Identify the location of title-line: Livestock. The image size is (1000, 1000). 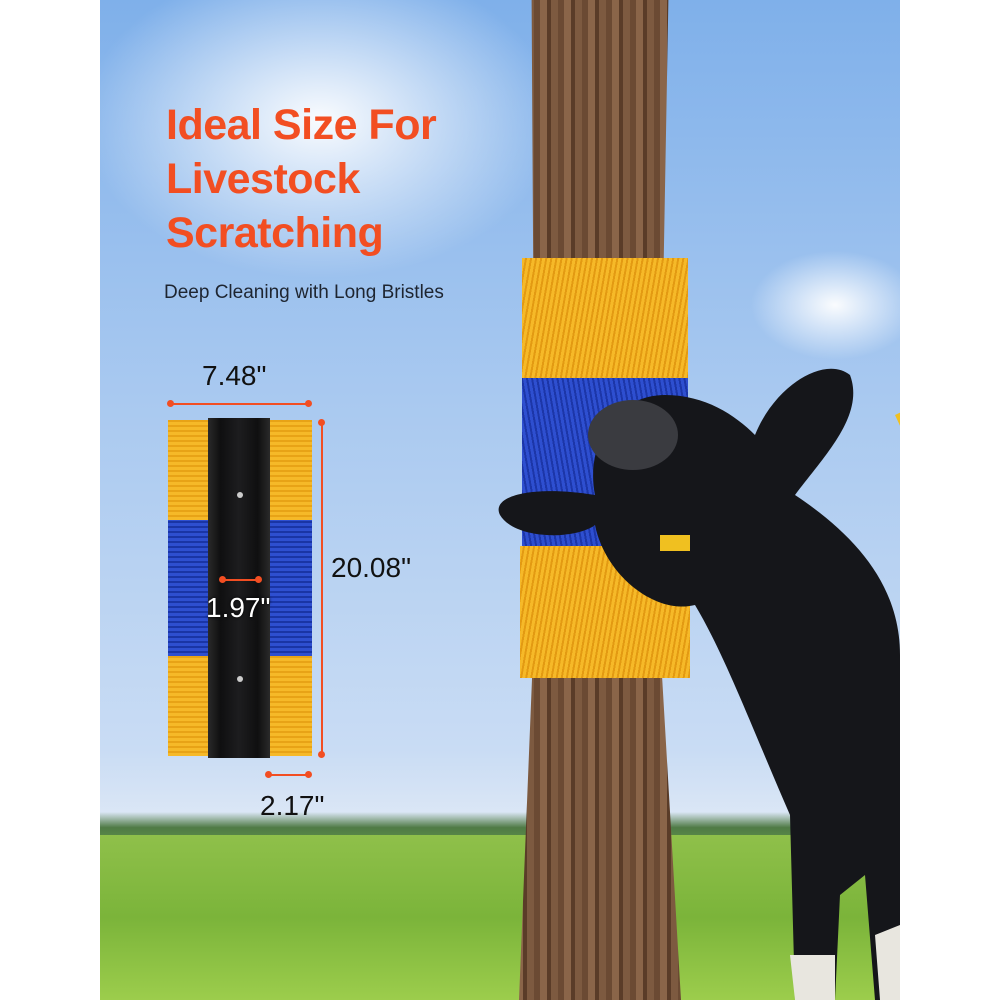
(263, 179).